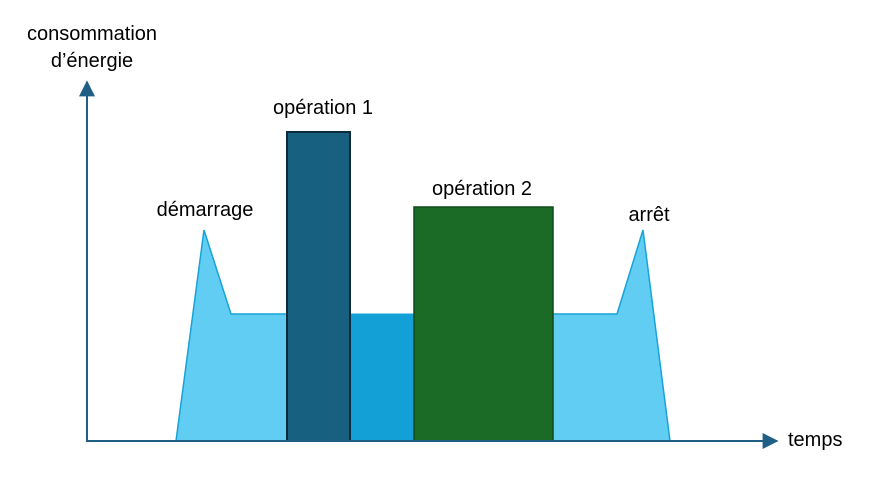 This screenshot has width=882, height=488. I want to click on startup-shape, so click(233, 335).